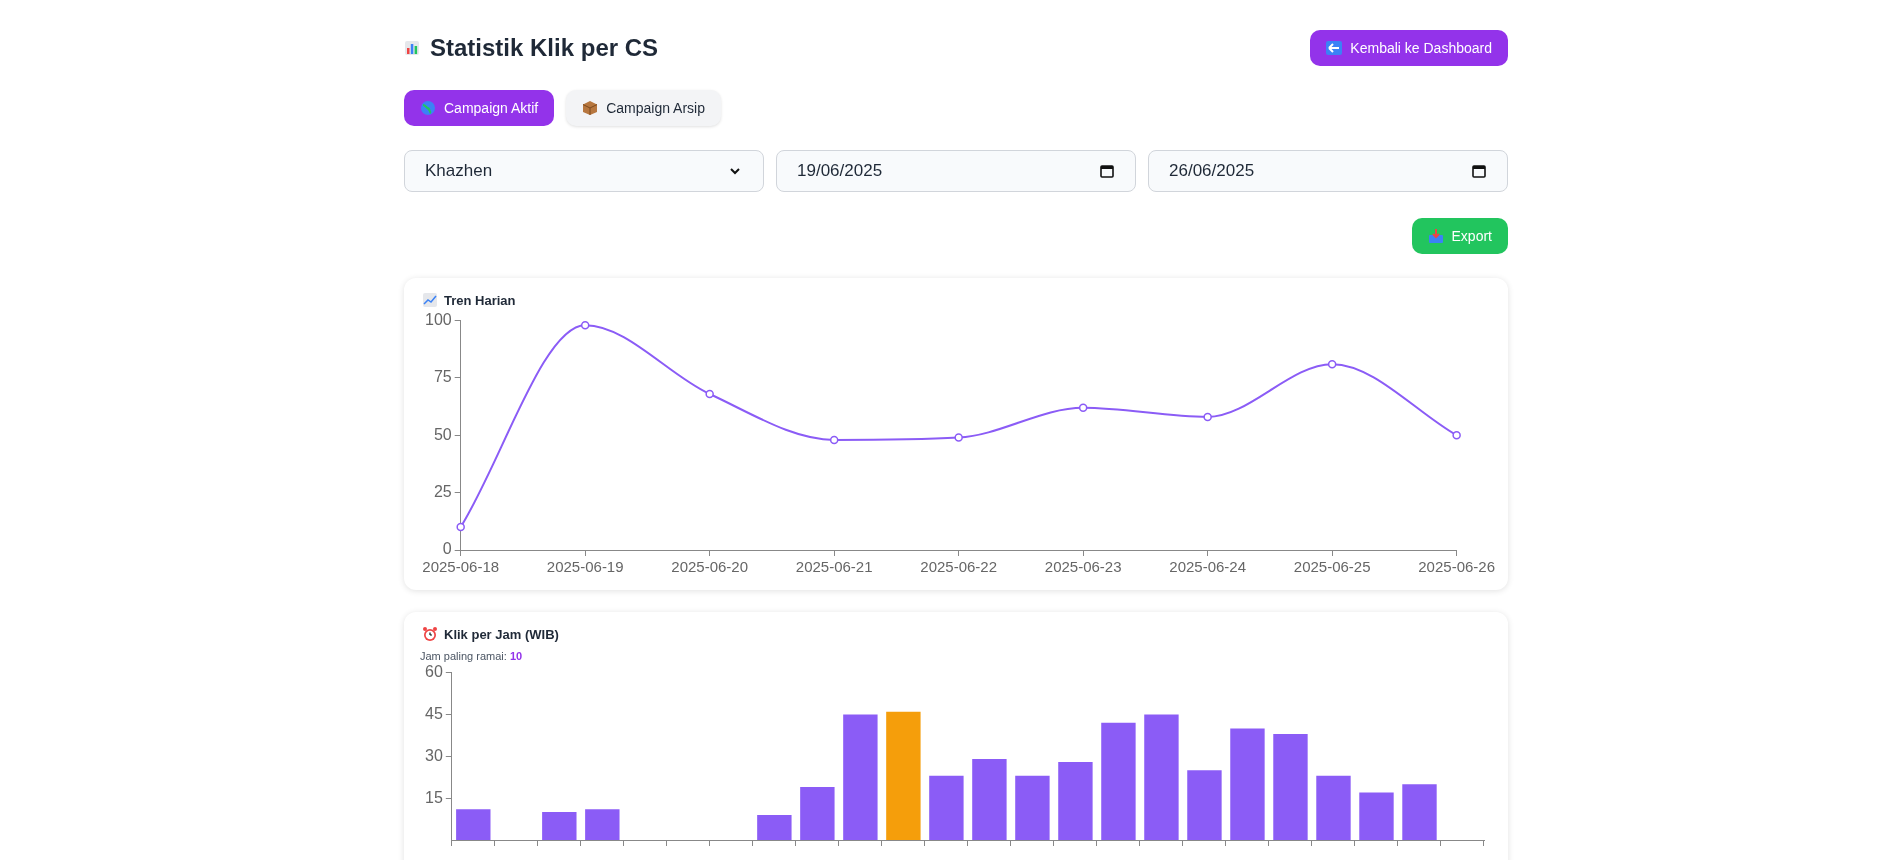 Image resolution: width=1903 pixels, height=860 pixels. I want to click on x-tick-label: 2025-06-25, so click(1332, 567).